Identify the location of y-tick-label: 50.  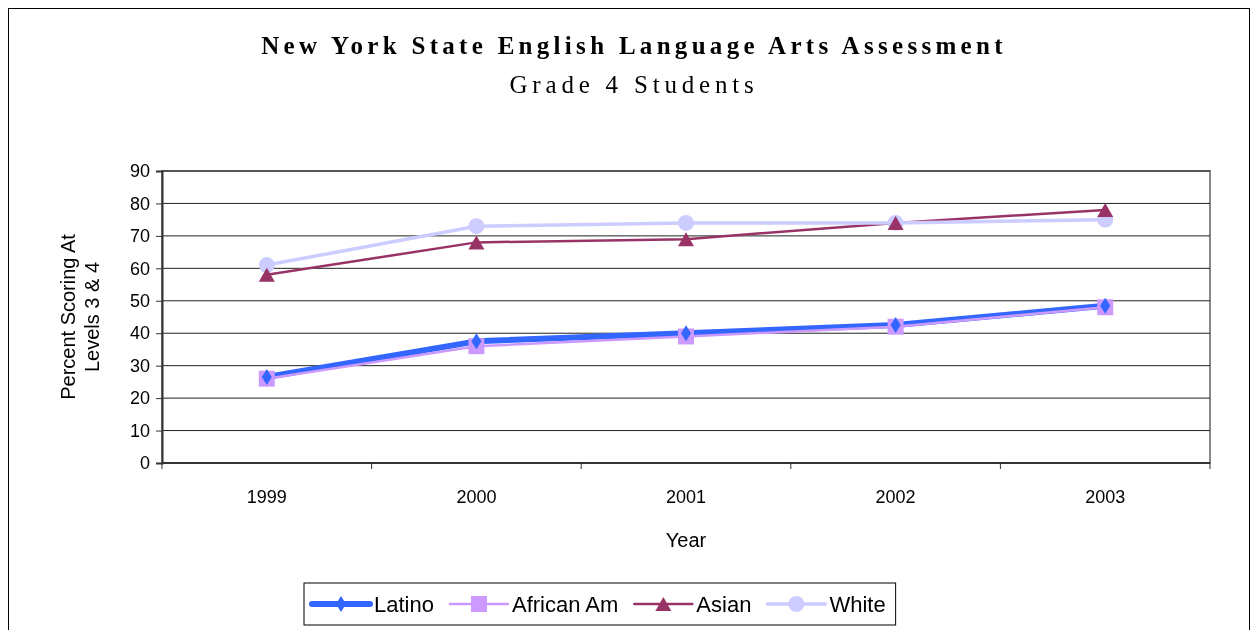
(139, 301).